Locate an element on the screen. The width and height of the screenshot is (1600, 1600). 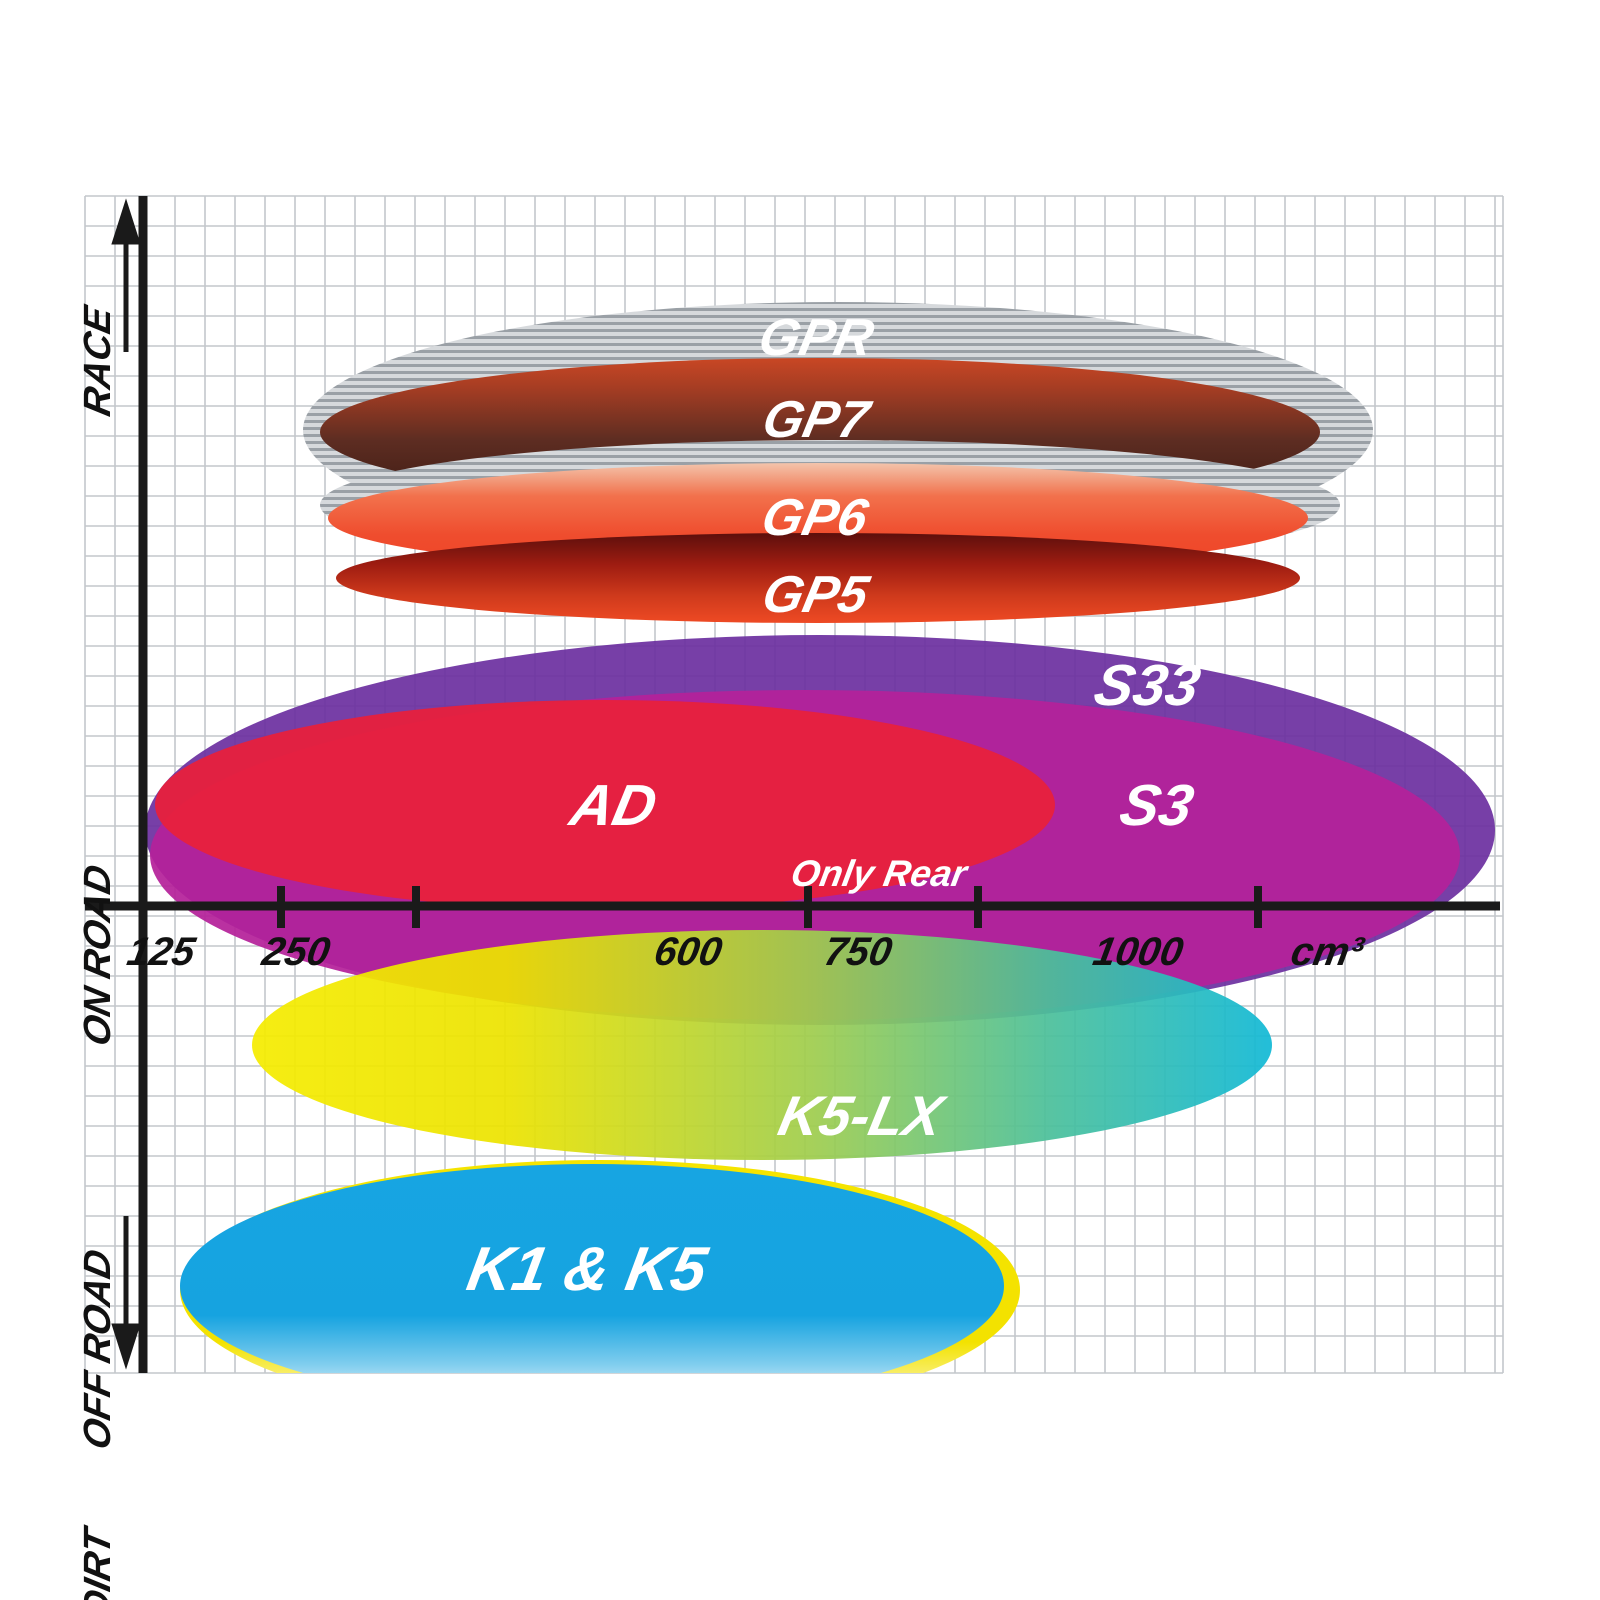
x-axis-unit-label: cm³ is located at coordinates (1328, 951).